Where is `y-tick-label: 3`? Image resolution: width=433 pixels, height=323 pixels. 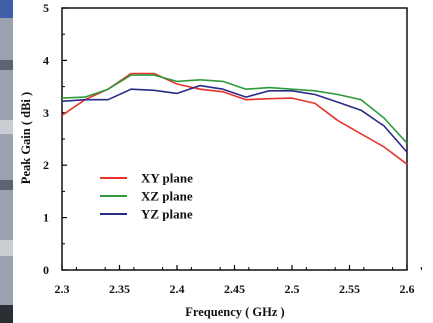 y-tick-label: 3 is located at coordinates (46, 113).